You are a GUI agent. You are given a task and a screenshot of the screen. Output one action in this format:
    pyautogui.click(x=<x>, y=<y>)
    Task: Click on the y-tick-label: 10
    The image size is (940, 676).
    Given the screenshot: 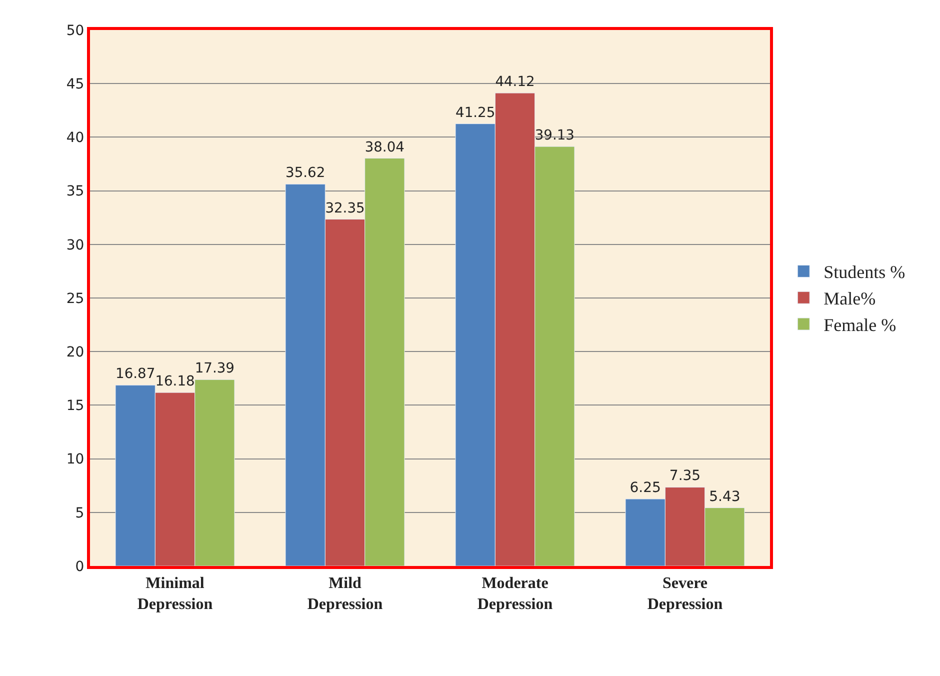 What is the action you would take?
    pyautogui.click(x=75, y=460)
    